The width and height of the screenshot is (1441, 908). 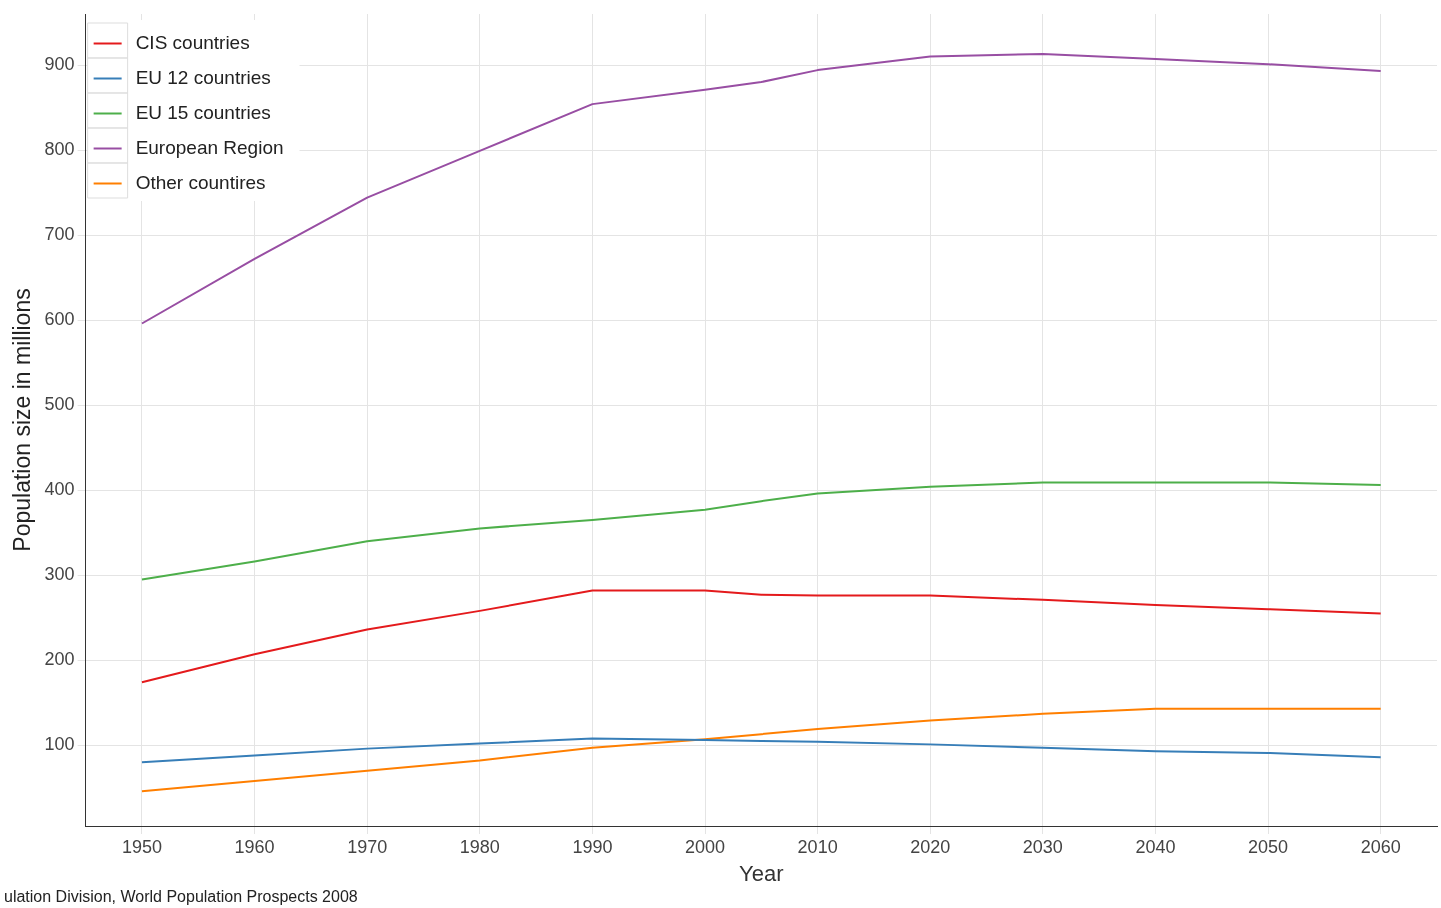 What do you see at coordinates (930, 846) in the screenshot?
I see `x-tick-label: 2020` at bounding box center [930, 846].